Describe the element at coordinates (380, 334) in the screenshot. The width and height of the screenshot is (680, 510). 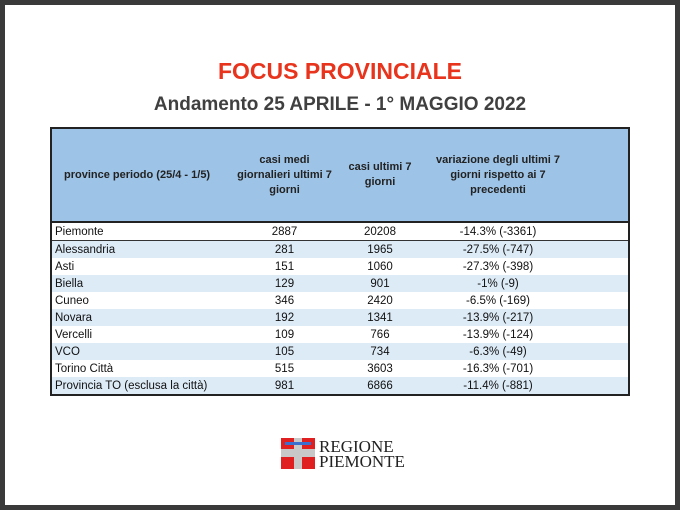
I see `cell-cases-7d: 766` at that location.